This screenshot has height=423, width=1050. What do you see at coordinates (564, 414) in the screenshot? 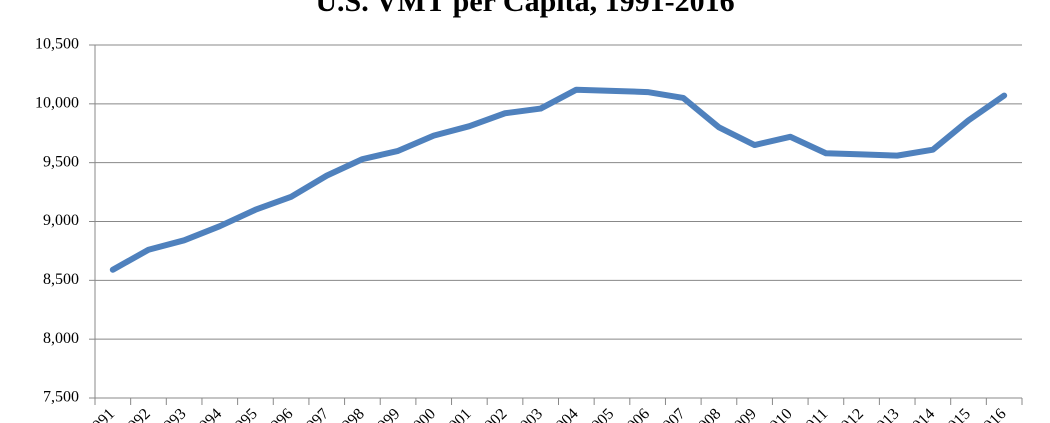
I see `x-tick-label: 2004` at bounding box center [564, 414].